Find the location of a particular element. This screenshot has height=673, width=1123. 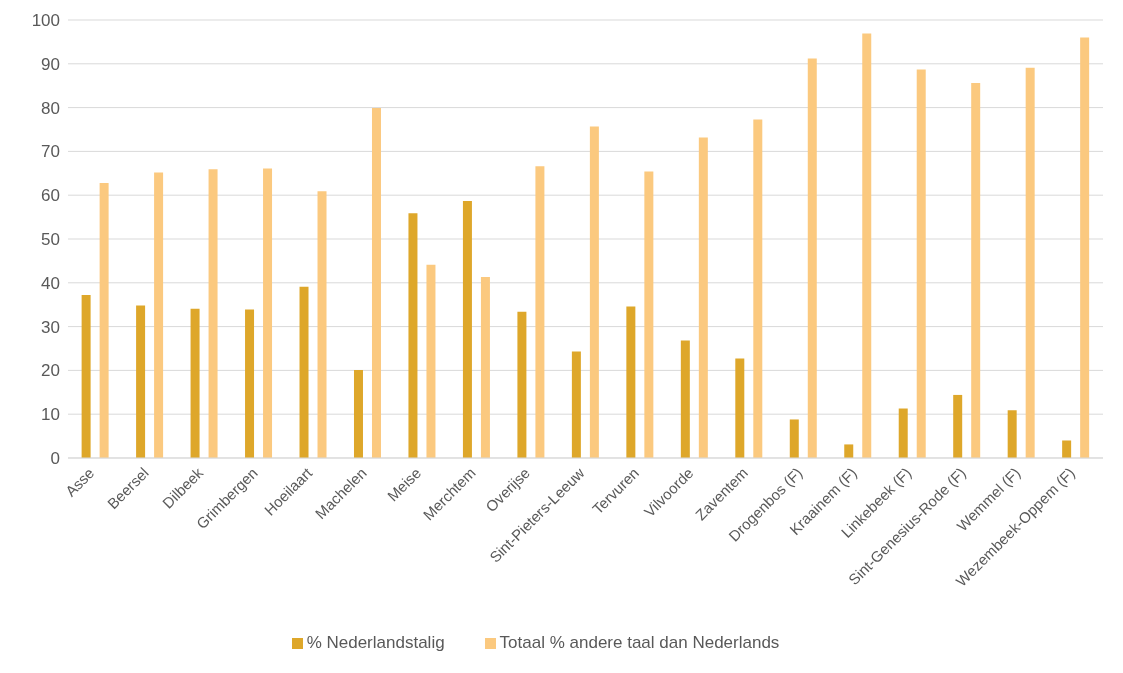

y-tick-label: 0 is located at coordinates (55, 459).